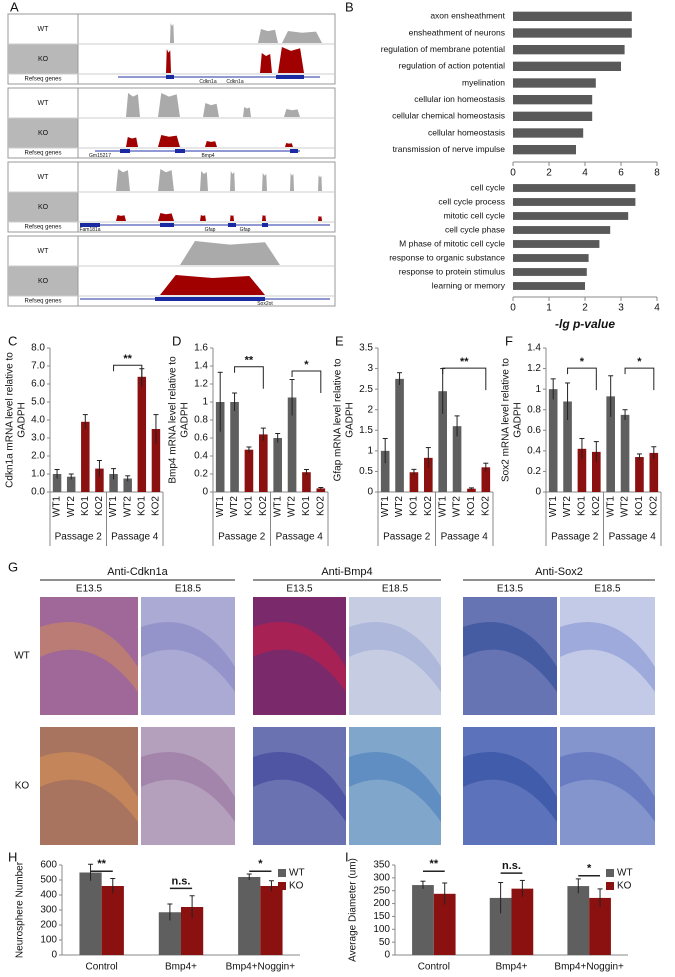 This screenshot has width=675, height=977. I want to click on significance-label: **, so click(127, 359).